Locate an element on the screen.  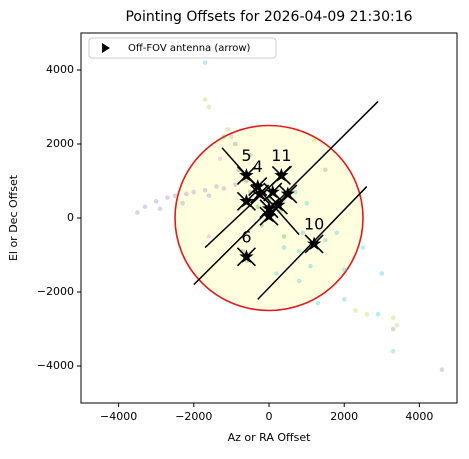
x-tick-label: −2000 is located at coordinates (193, 416).